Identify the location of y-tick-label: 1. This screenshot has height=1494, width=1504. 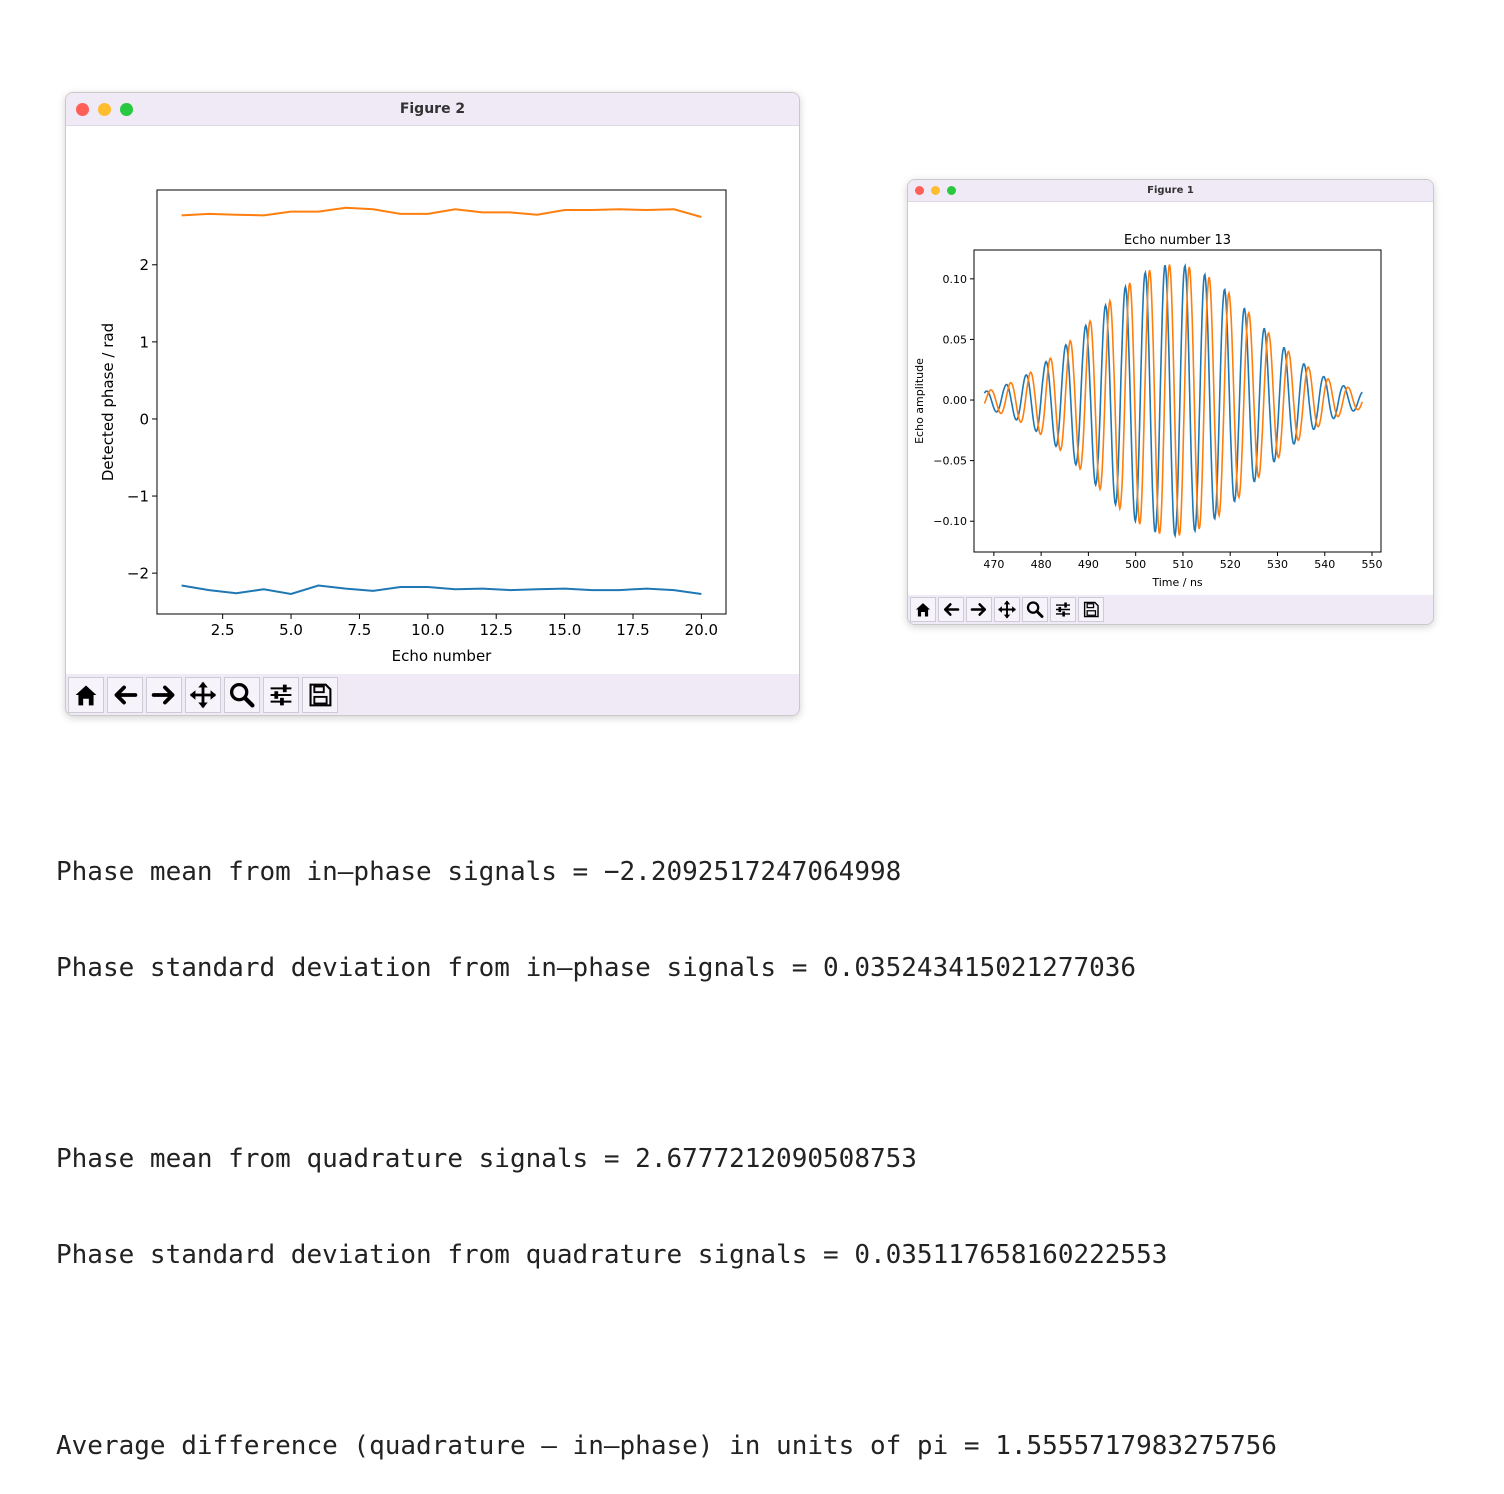
(144, 342).